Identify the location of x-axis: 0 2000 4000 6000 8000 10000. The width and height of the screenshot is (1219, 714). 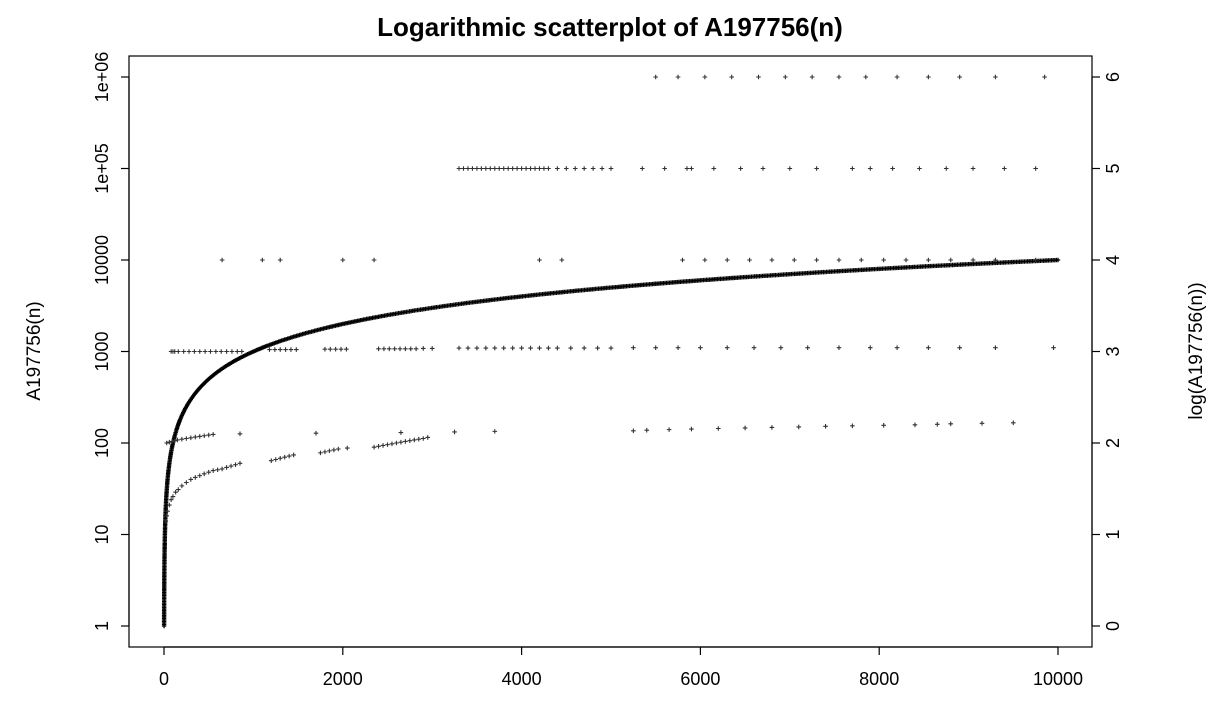
(621, 667).